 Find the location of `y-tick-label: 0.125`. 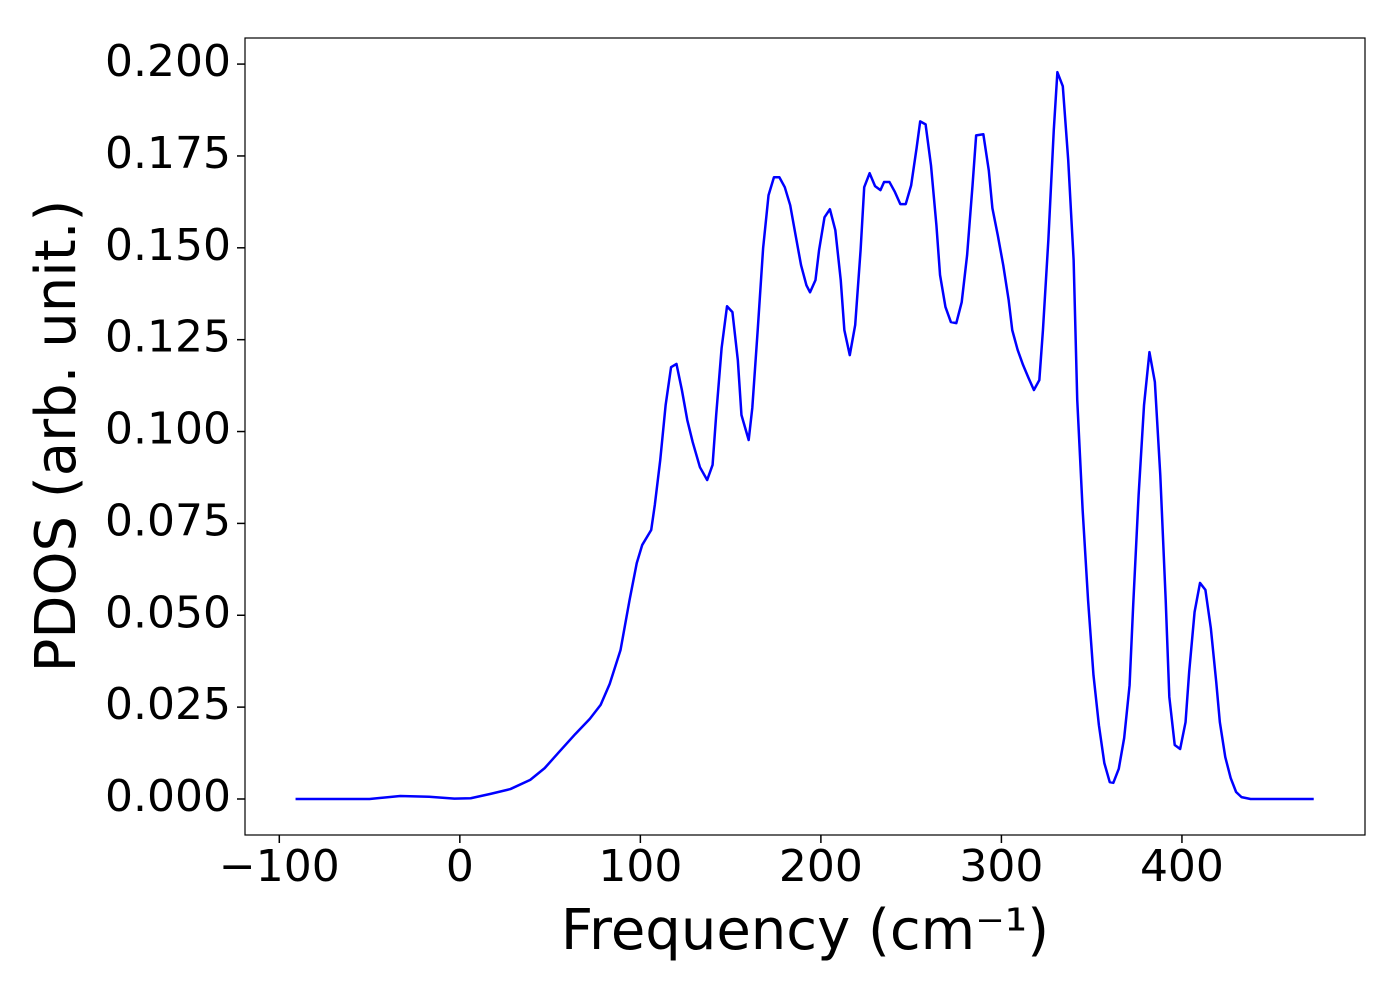

y-tick-label: 0.125 is located at coordinates (168, 337).